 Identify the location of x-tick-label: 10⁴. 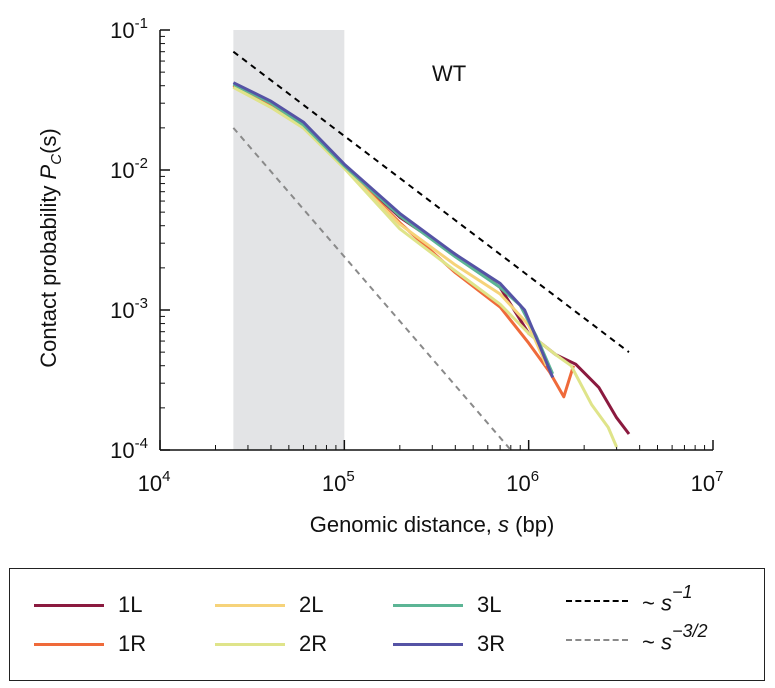
(154, 482).